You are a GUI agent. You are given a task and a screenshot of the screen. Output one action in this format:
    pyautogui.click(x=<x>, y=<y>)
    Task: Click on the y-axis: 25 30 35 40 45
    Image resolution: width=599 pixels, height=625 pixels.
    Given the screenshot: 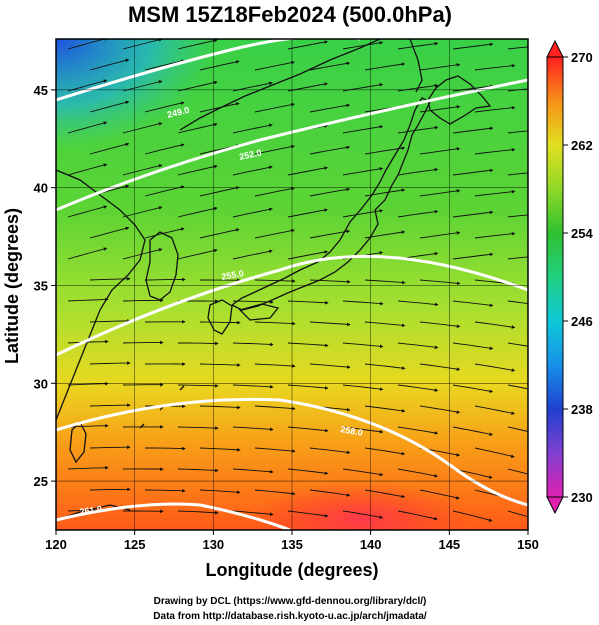 What is the action you would take?
    pyautogui.click(x=45, y=286)
    